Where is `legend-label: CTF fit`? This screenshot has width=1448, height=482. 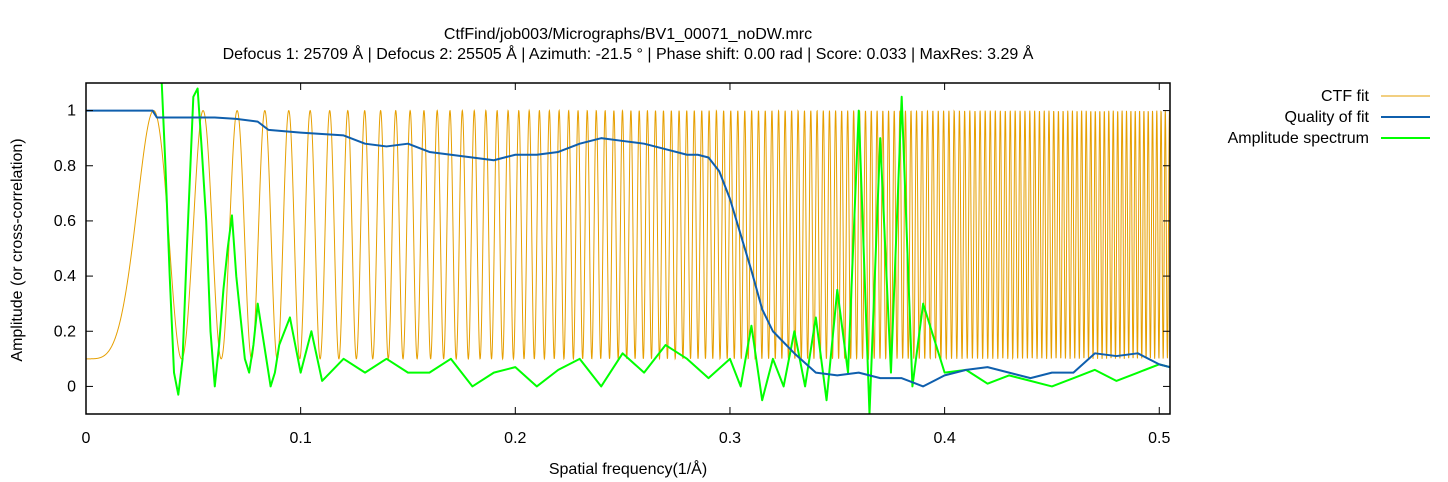
legend-label: CTF fit is located at coordinates (1345, 96).